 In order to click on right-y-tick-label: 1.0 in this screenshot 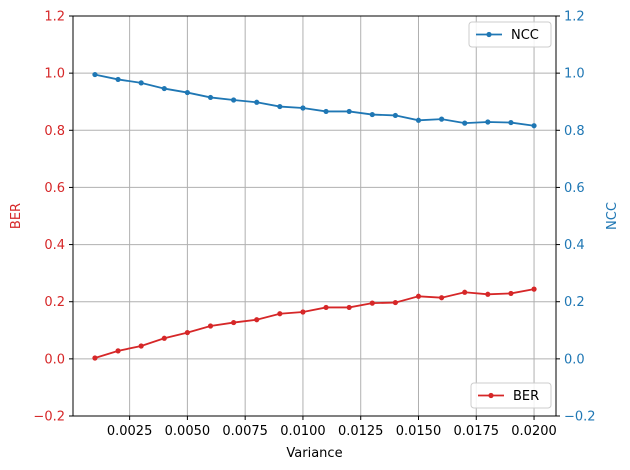, I will do `click(574, 74)`.